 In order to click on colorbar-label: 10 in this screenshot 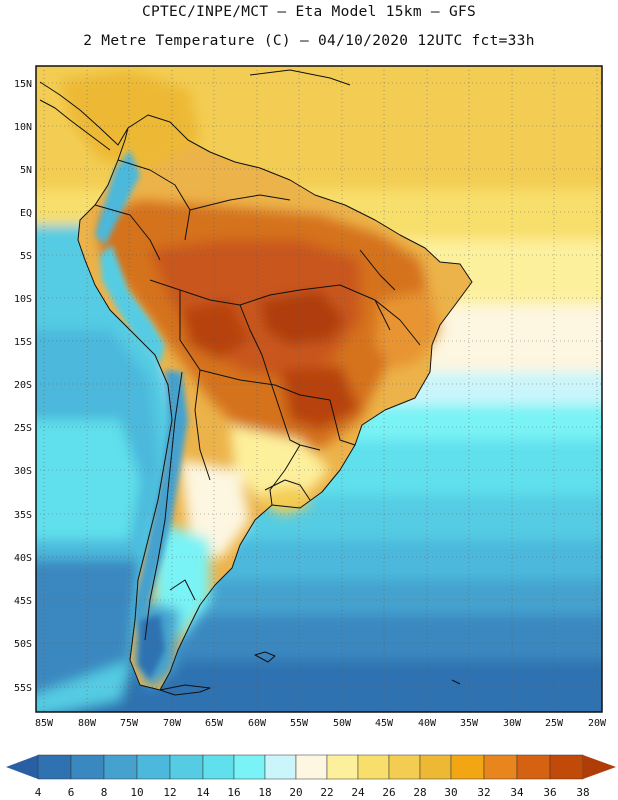, I will do `click(136, 792)`.